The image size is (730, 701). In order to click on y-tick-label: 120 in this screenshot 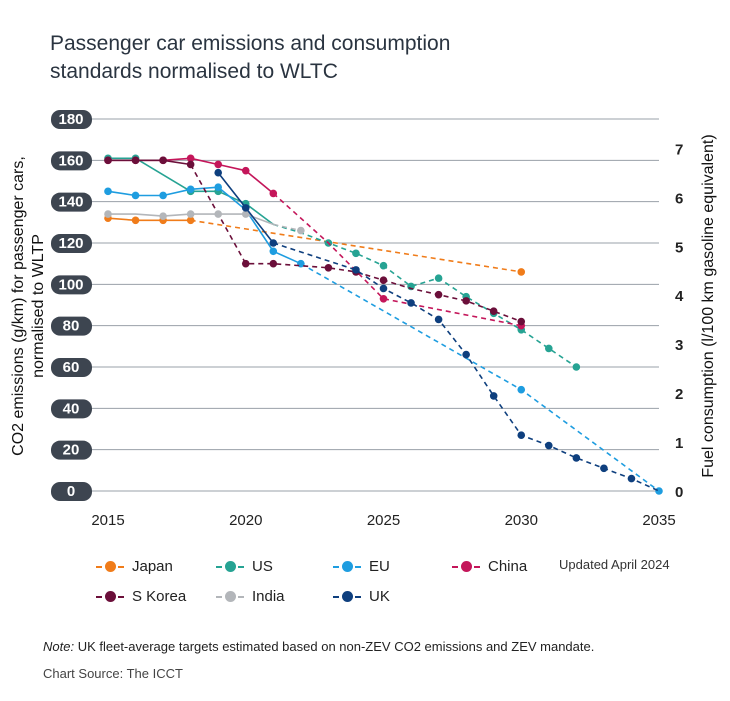, I will do `click(70, 243)`.